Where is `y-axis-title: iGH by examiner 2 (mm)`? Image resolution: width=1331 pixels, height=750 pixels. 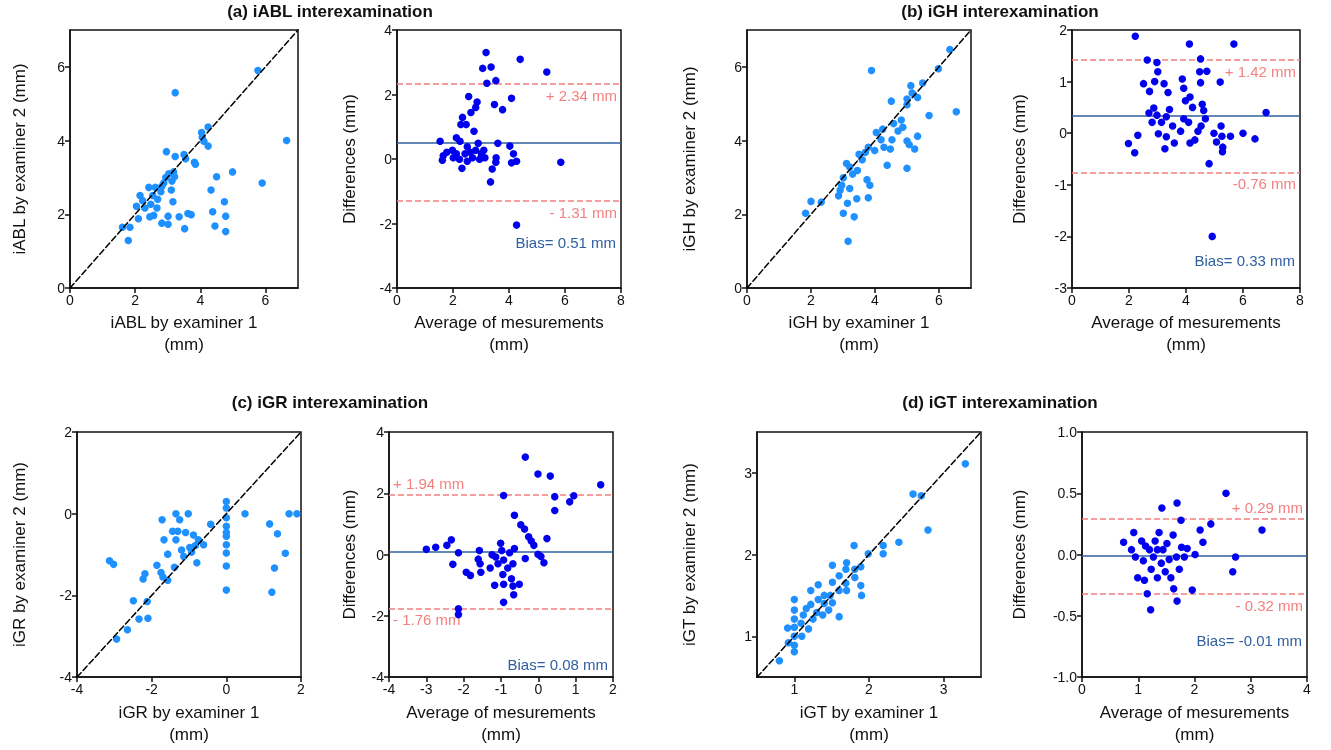 y-axis-title: iGH by examiner 2 (mm) is located at coordinates (689, 159).